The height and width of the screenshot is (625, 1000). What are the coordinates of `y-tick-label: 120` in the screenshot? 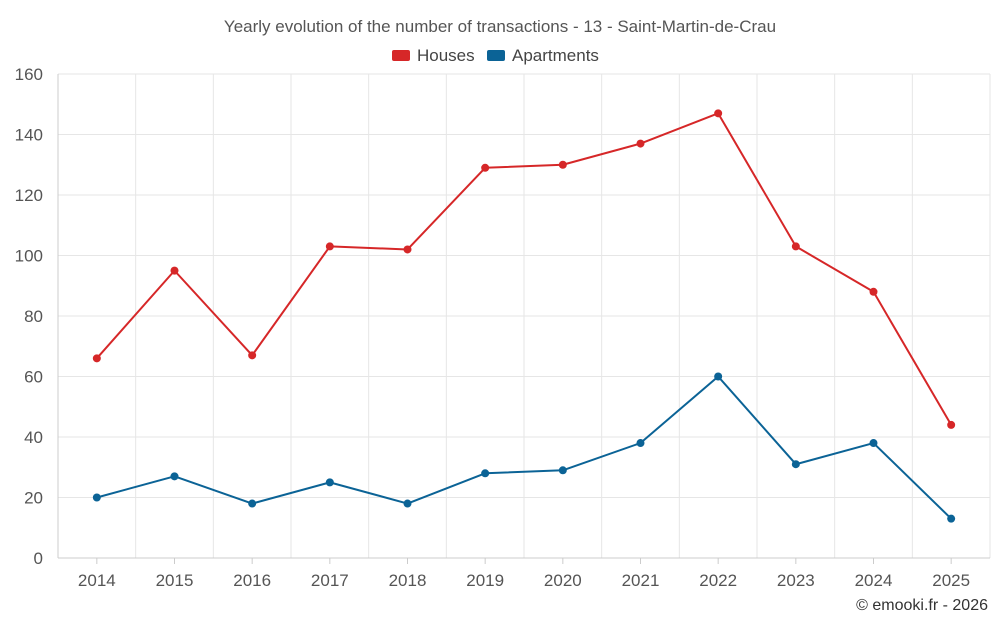 It's located at (29, 195).